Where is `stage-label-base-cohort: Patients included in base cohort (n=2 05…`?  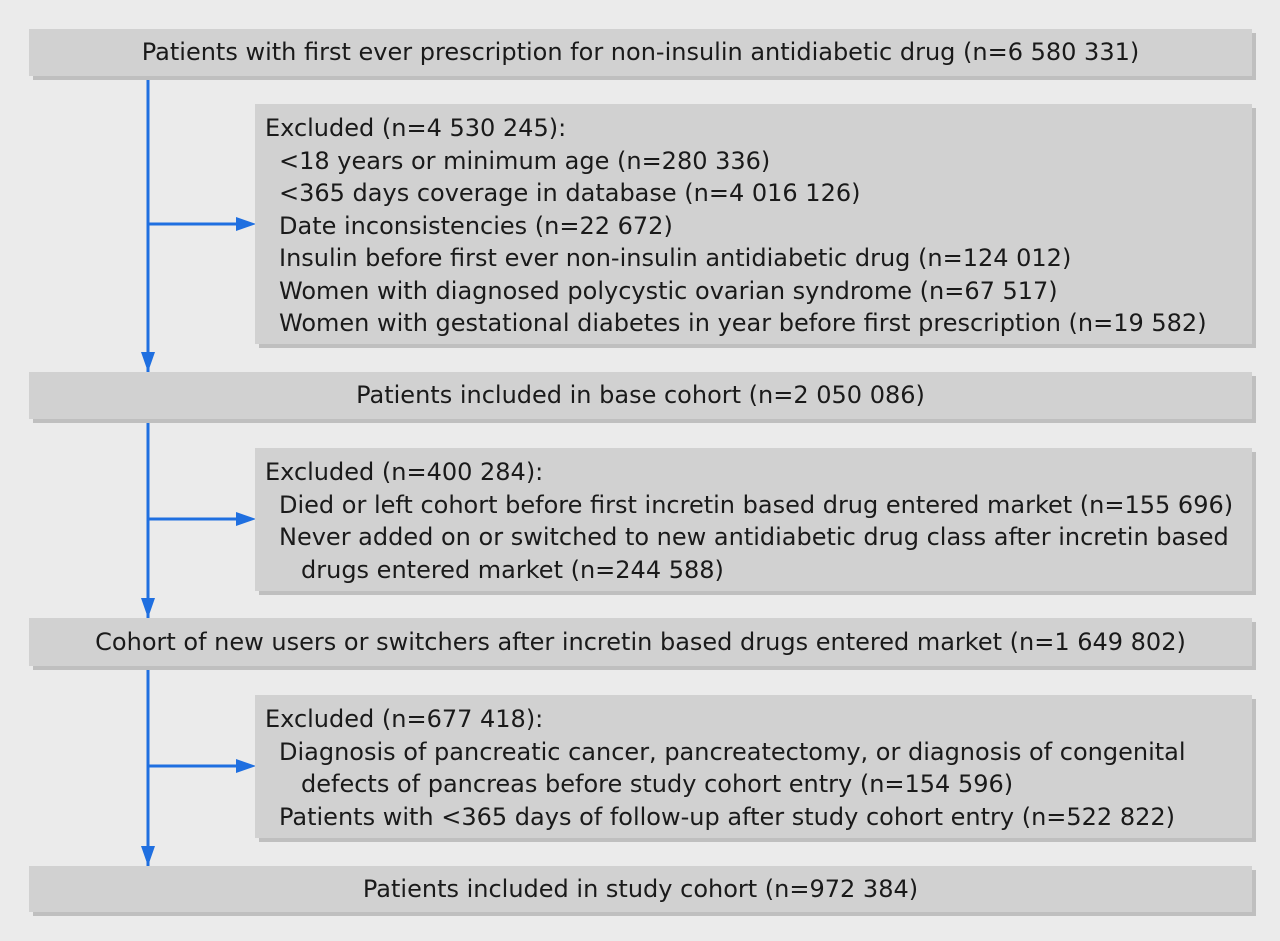
stage-label-base-cohort: Patients included in base cohort (n=2 05… is located at coordinates (640, 395).